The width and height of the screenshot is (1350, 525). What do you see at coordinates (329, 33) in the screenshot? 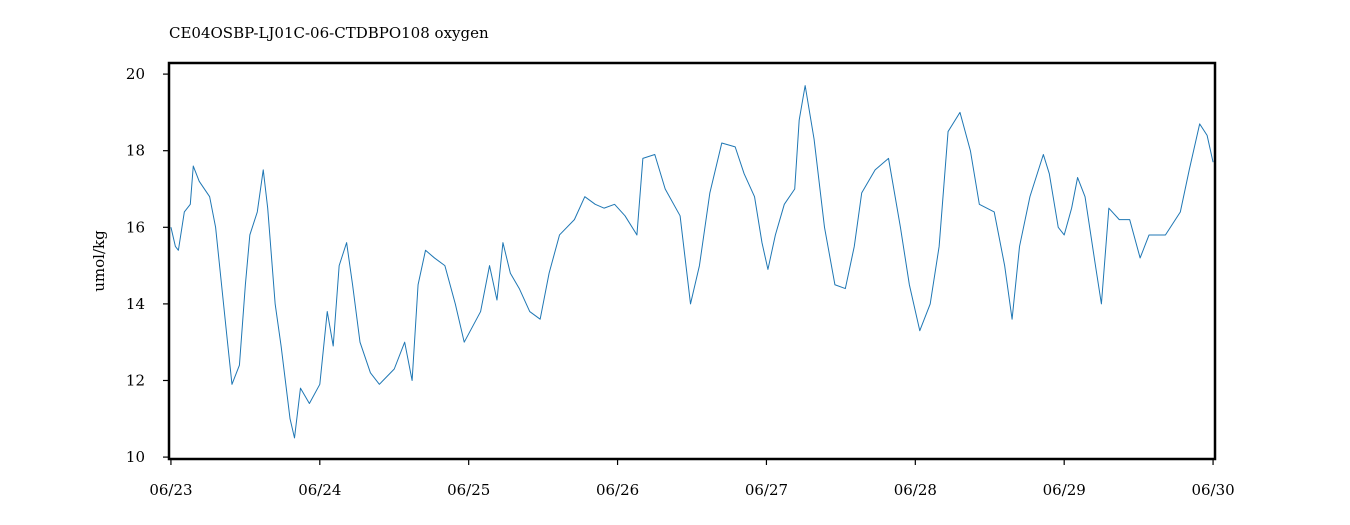
I see `chart-title: CE04OSBP-LJ01C-06-CTDBPO108 oxygen` at bounding box center [329, 33].